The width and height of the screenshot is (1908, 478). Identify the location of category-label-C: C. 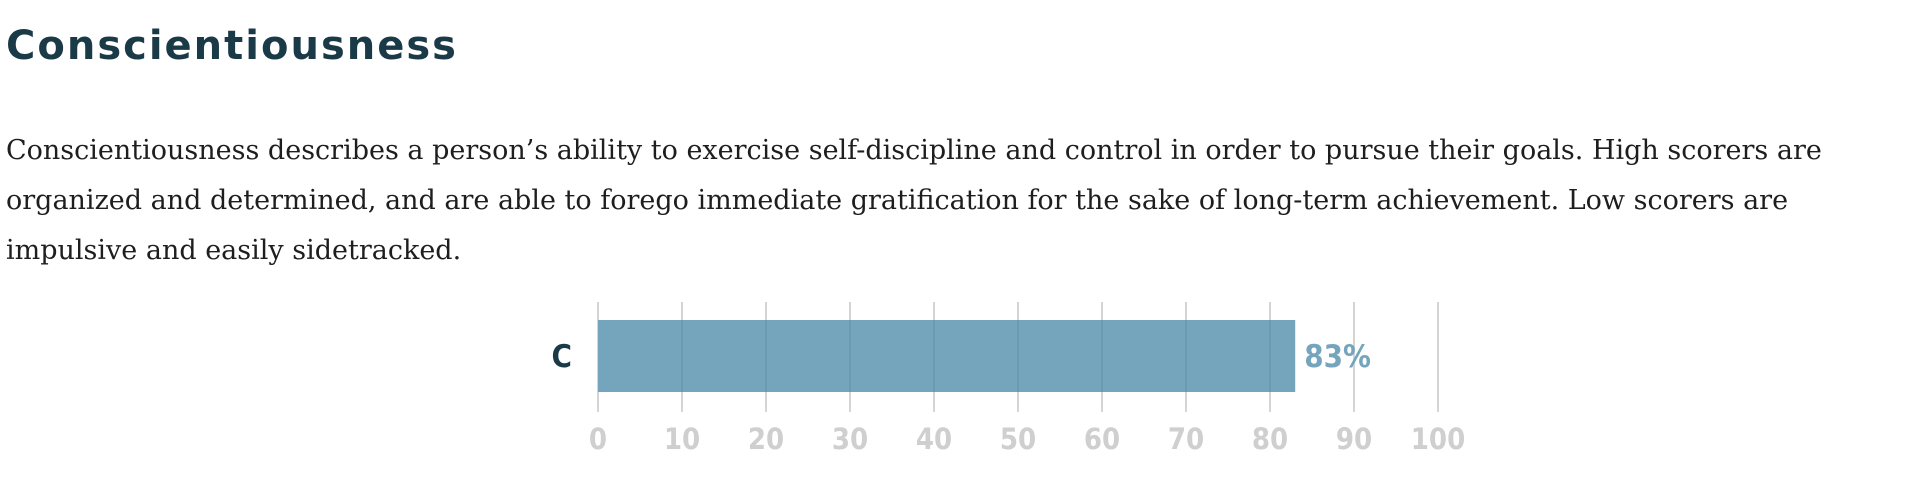
(562, 357).